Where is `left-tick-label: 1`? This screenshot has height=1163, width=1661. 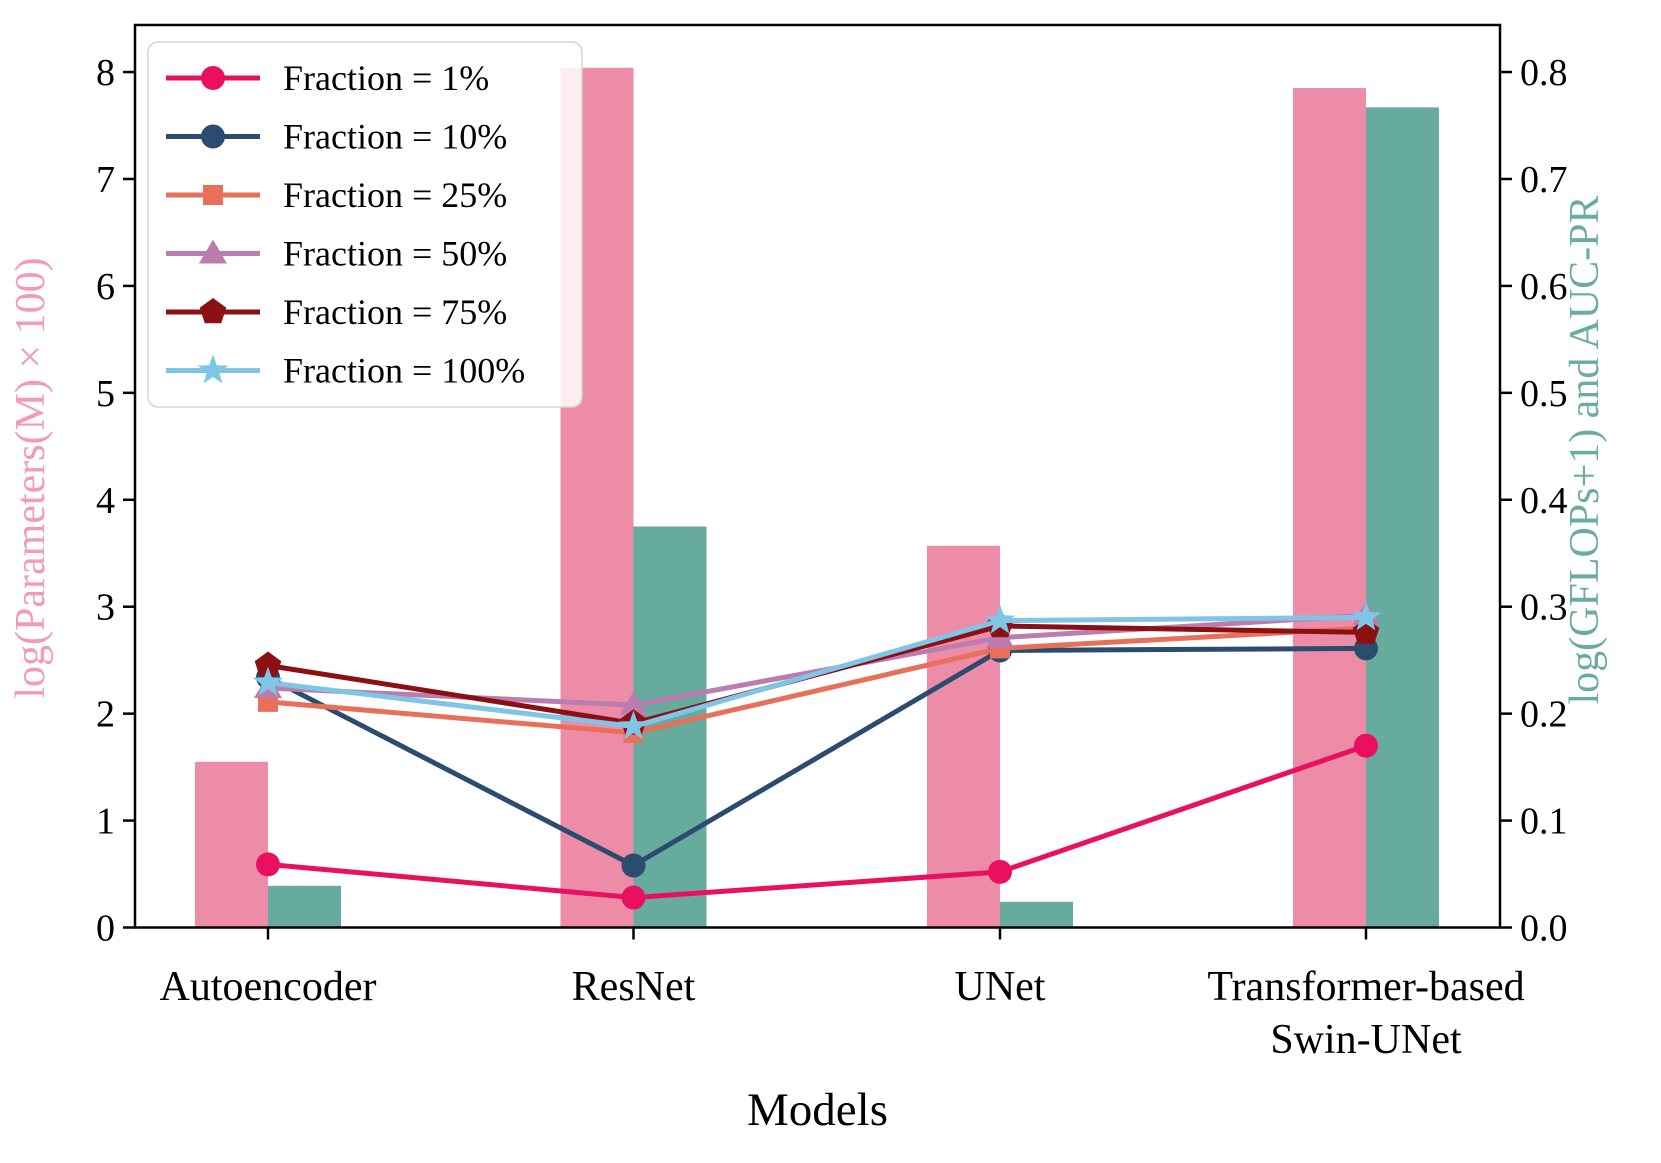
left-tick-label: 1 is located at coordinates (105, 822).